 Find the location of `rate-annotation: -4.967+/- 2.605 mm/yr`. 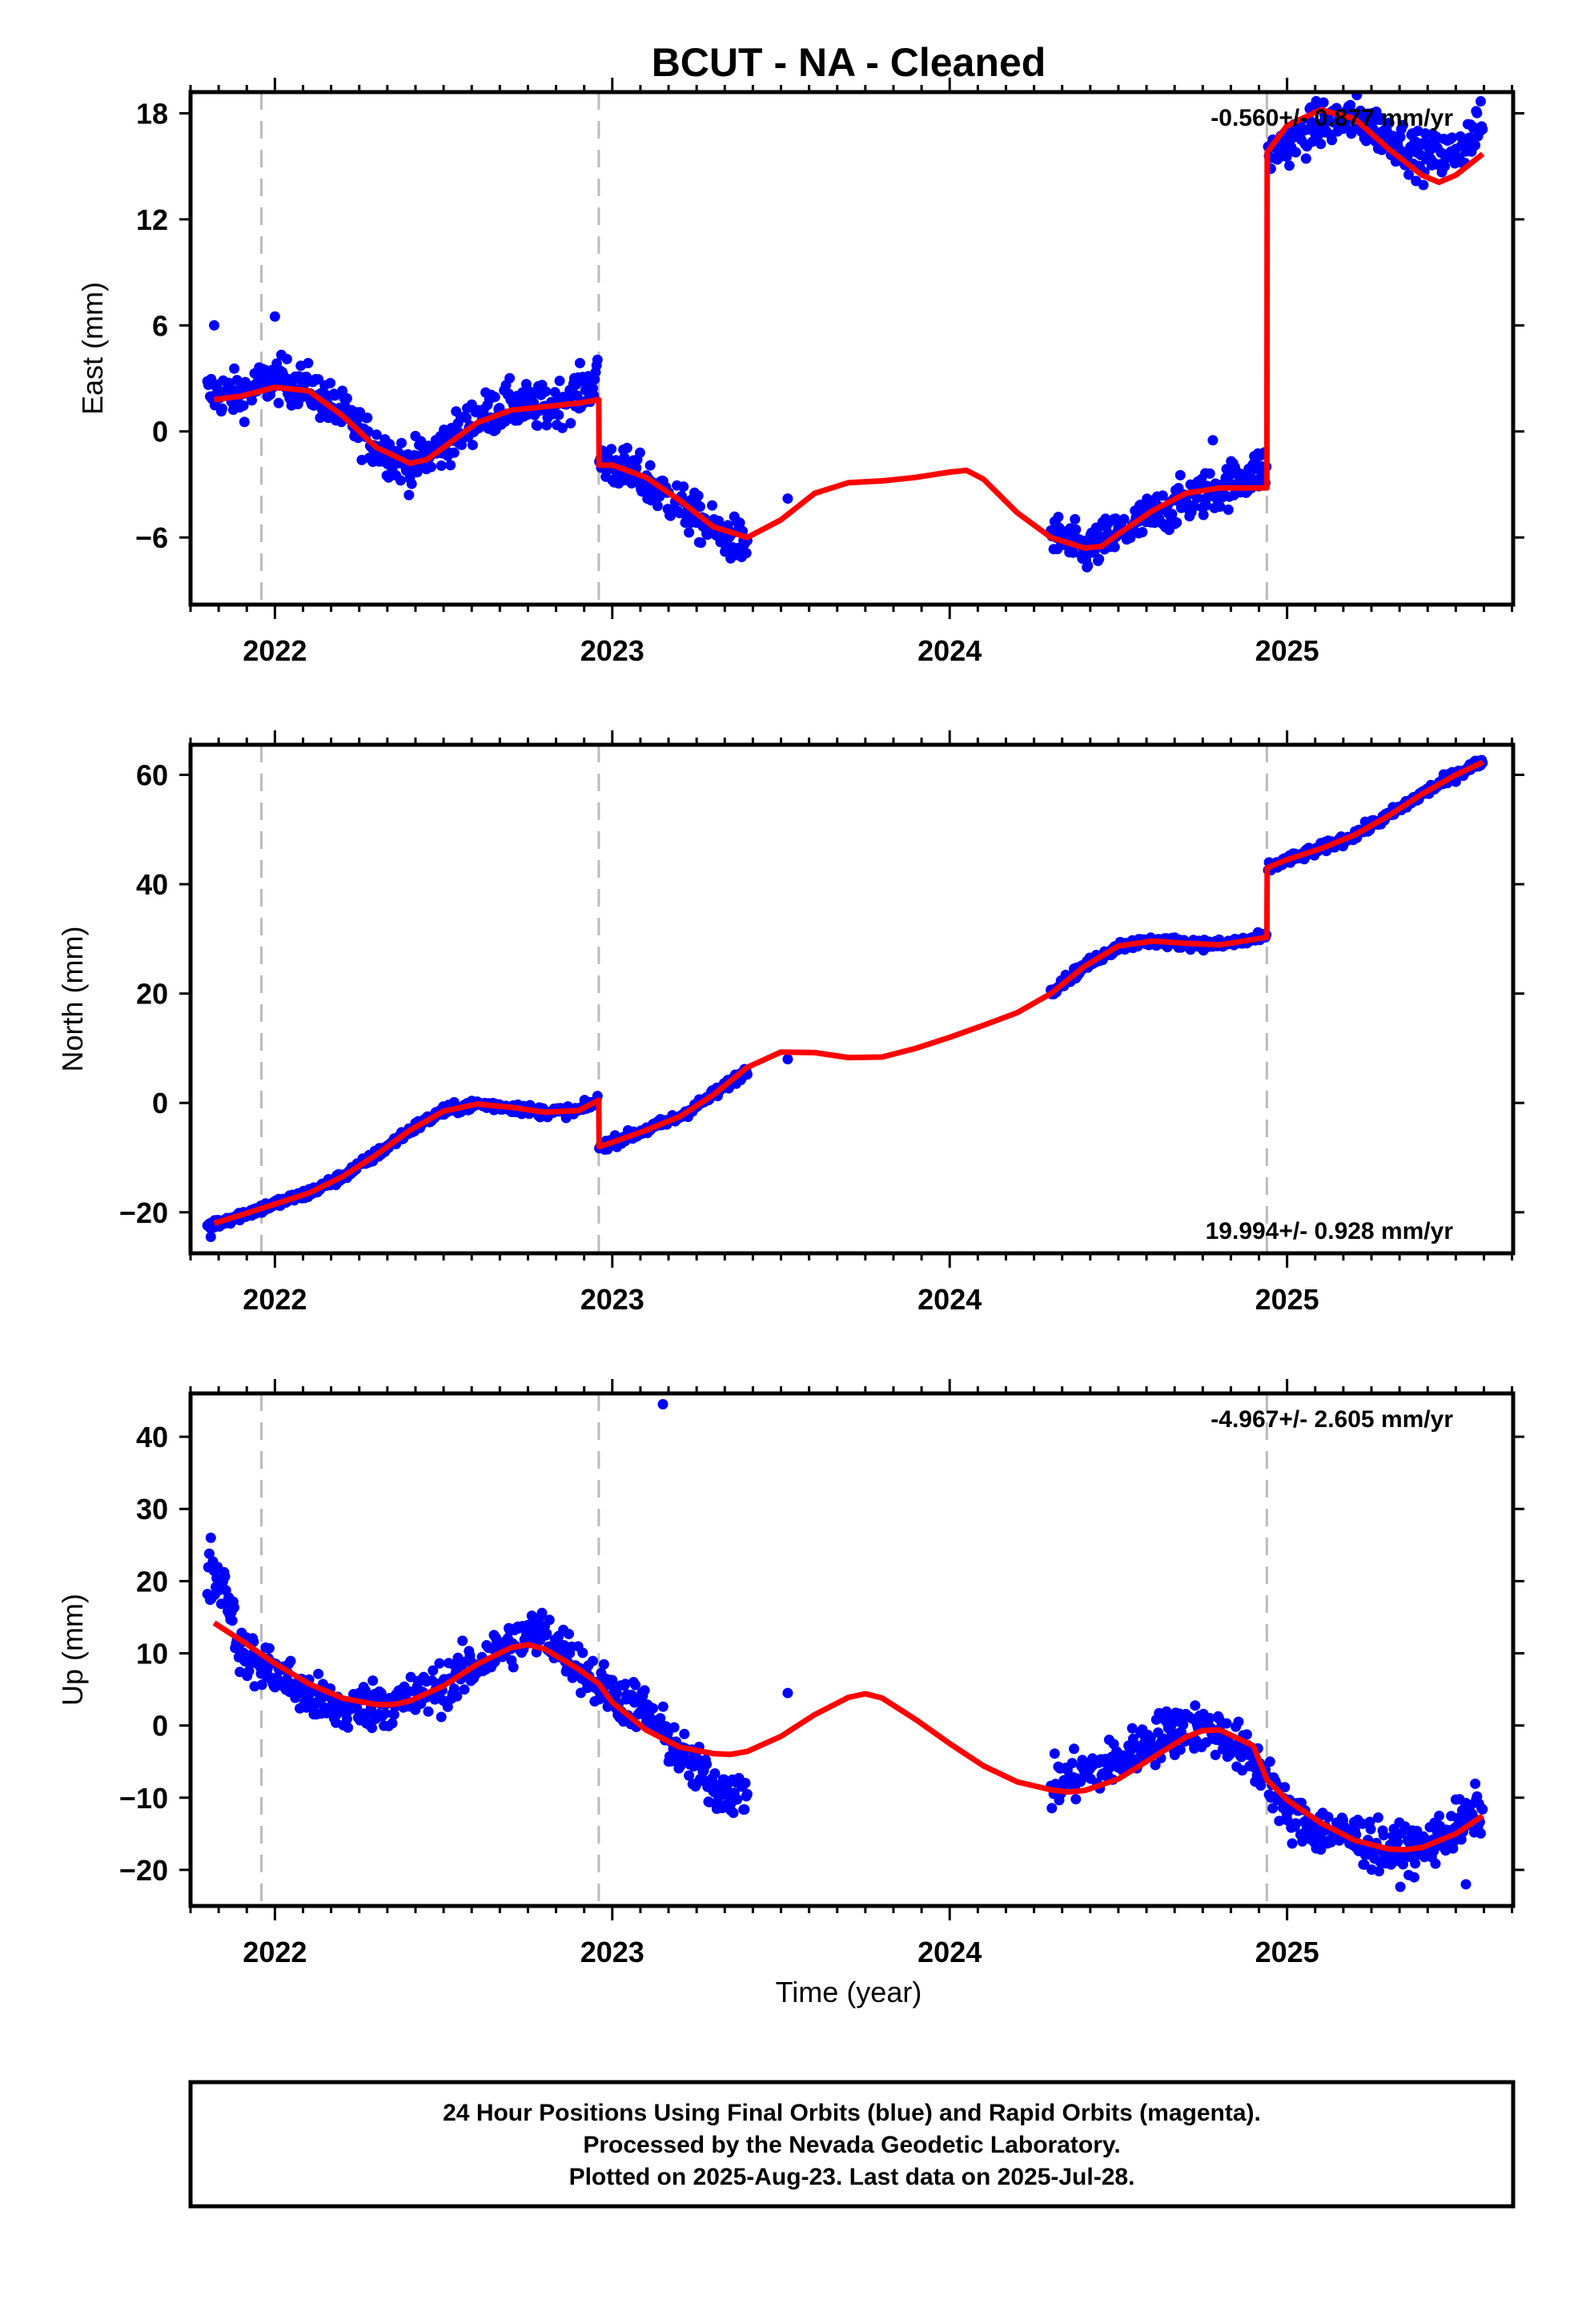

rate-annotation: -4.967+/- 2.605 mm/yr is located at coordinates (1332, 1419).